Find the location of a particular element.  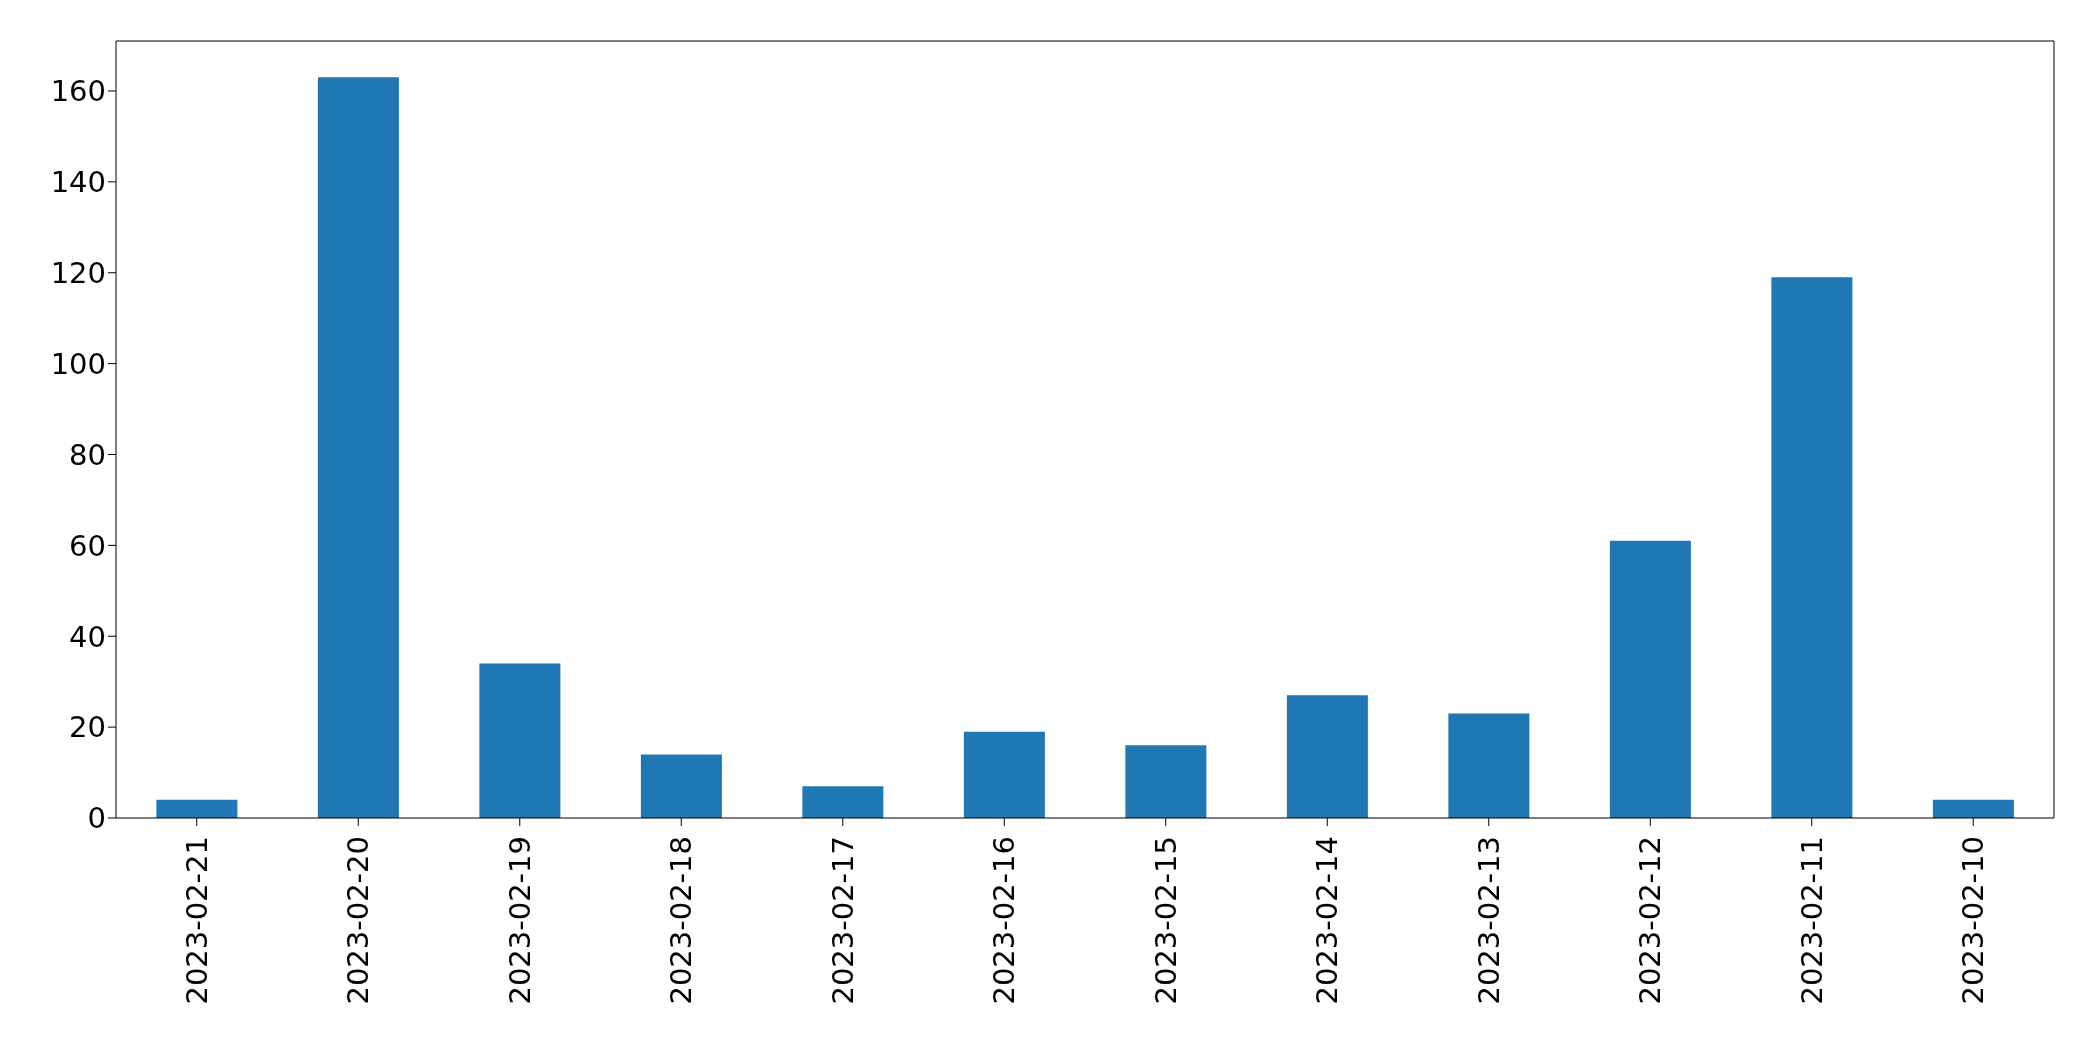

y-tick-label: 160 is located at coordinates (78, 91).